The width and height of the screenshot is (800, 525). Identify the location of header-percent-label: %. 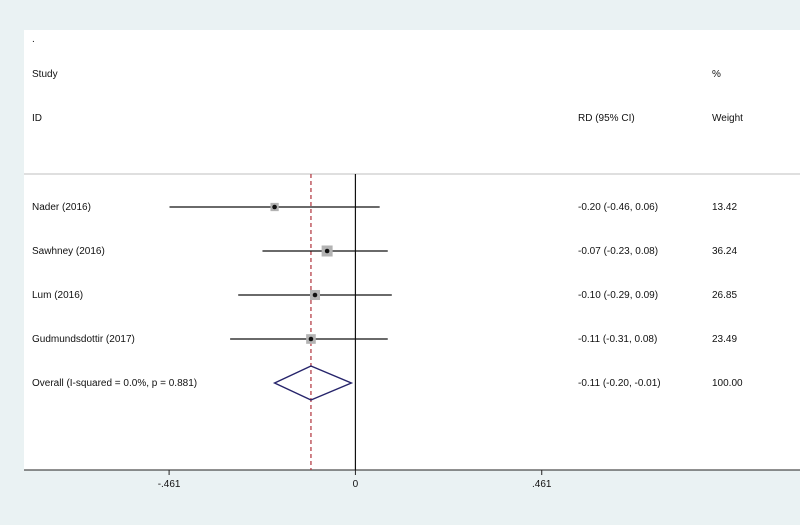
(716, 74).